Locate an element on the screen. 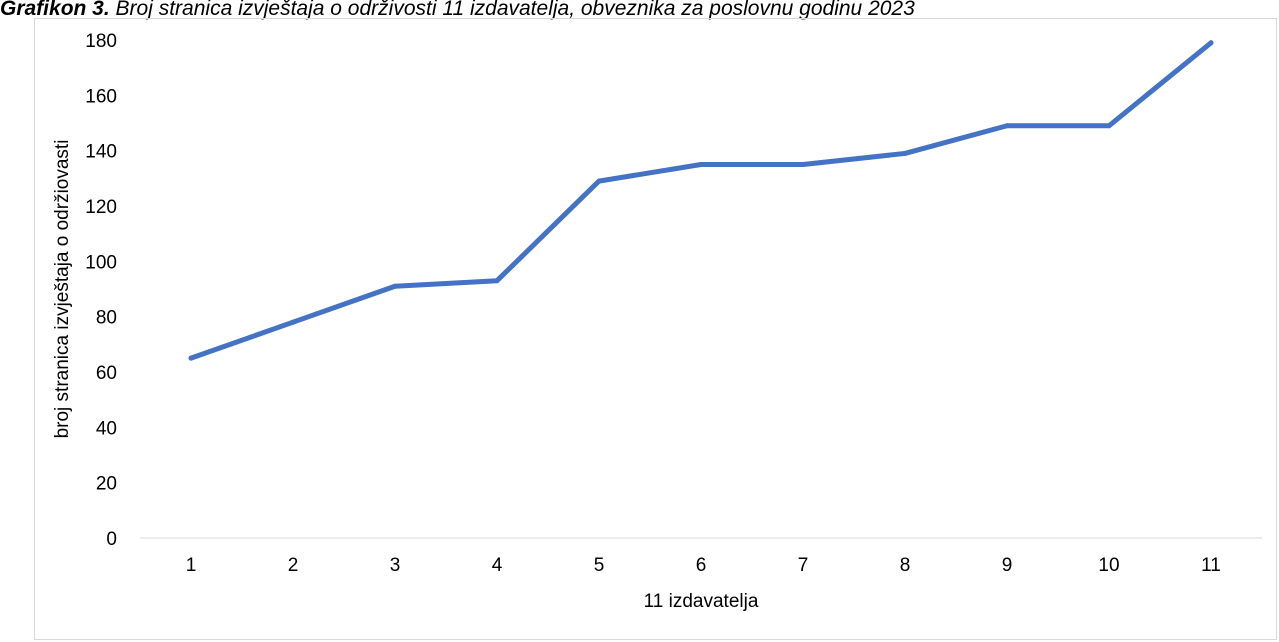 Image resolution: width=1279 pixels, height=642 pixels. y-tick-label: 20 is located at coordinates (106, 484).